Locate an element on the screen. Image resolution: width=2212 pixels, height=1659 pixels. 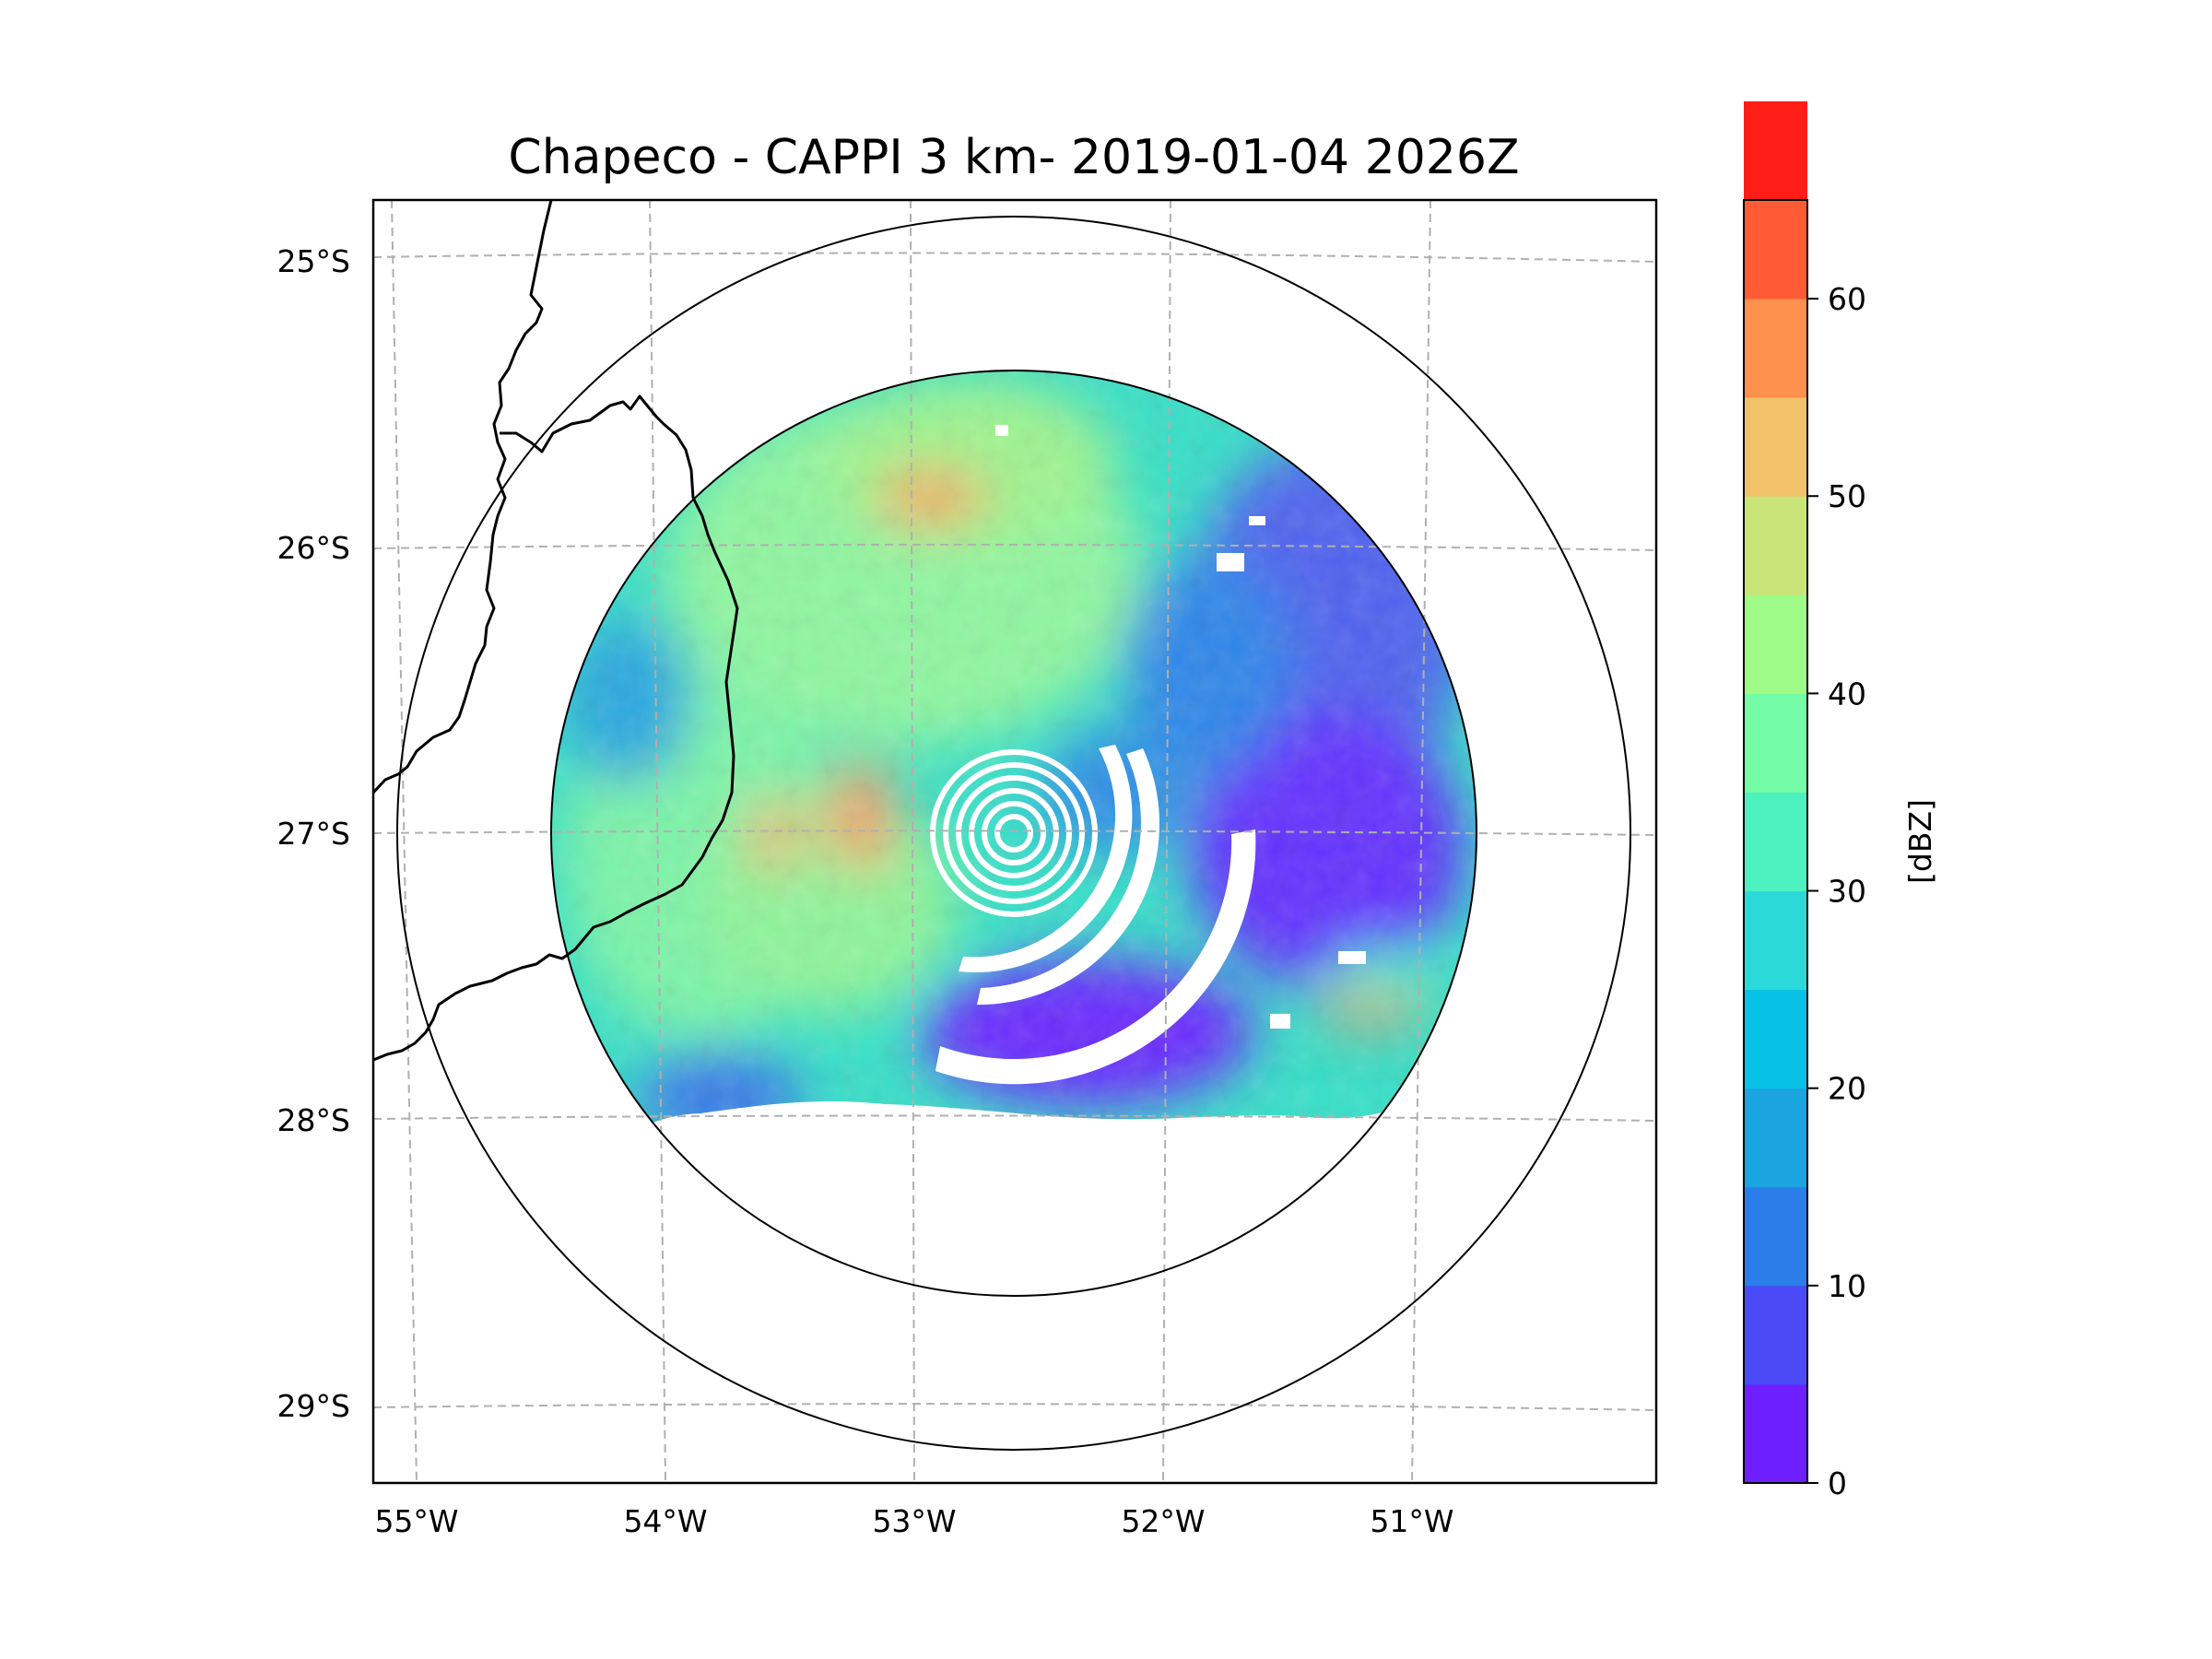
lat-label-25s: 25°S is located at coordinates (313, 261).